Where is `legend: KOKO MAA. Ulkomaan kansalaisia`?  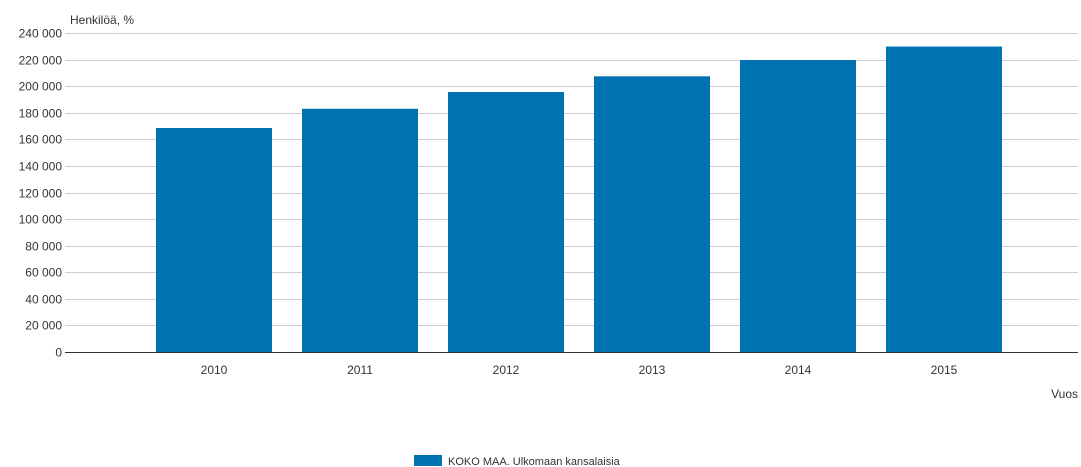 legend: KOKO MAA. Ulkomaan kansalaisia is located at coordinates (517, 461).